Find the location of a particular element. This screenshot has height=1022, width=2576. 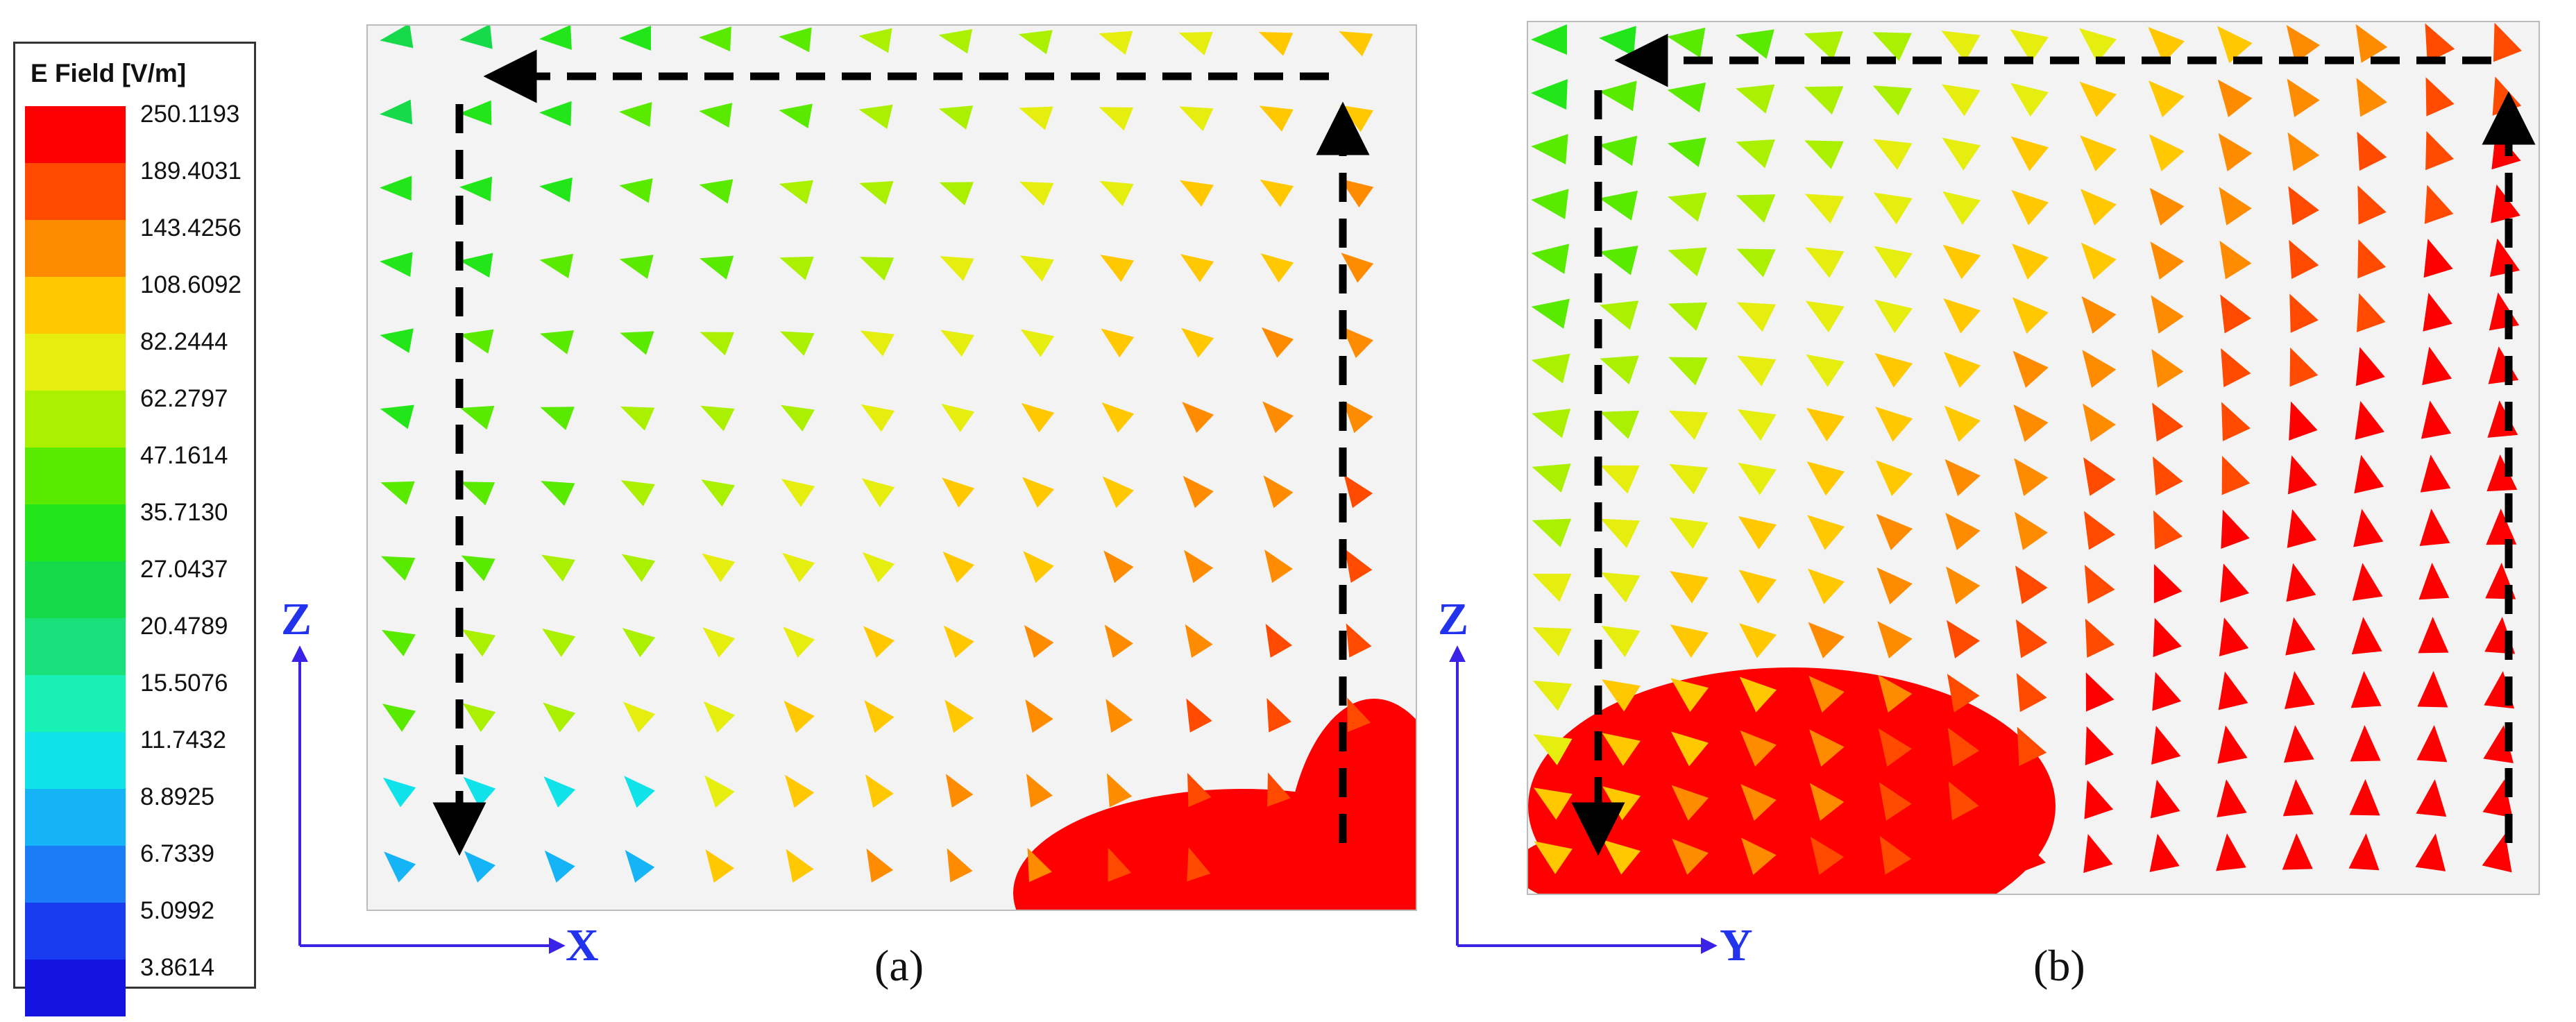

y-axis-label-b: Y is located at coordinates (1736, 945).